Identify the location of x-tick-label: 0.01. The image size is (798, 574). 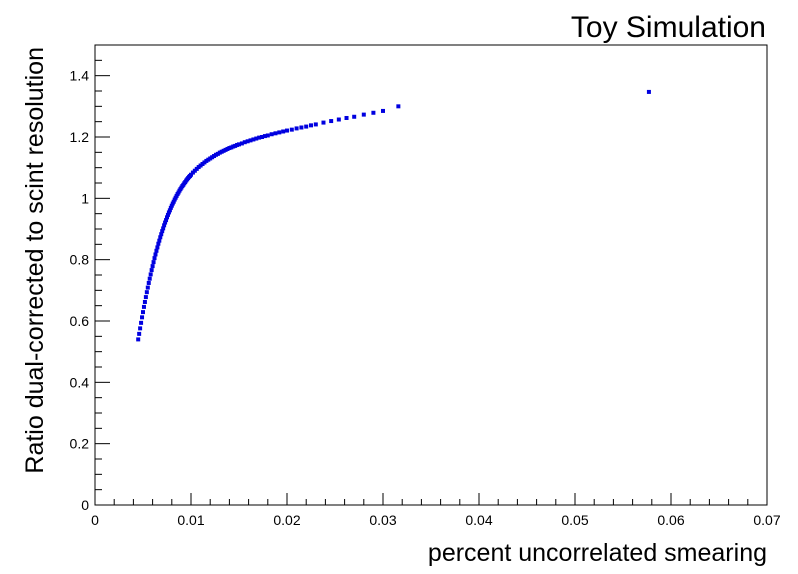
(190, 520).